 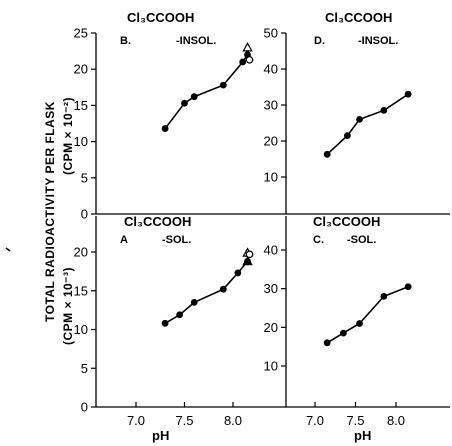 What do you see at coordinates (184, 420) in the screenshot?
I see `x-tick-label-A: 7.5` at bounding box center [184, 420].